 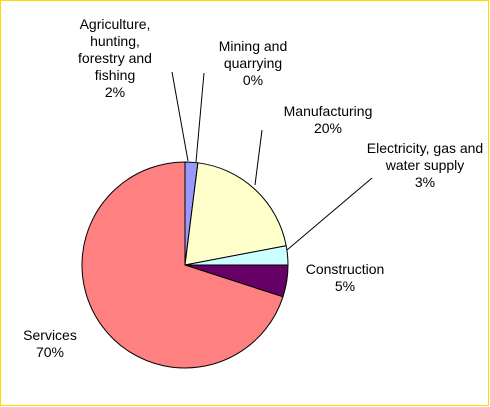 I want to click on slice-value: 3%, so click(x=425, y=182).